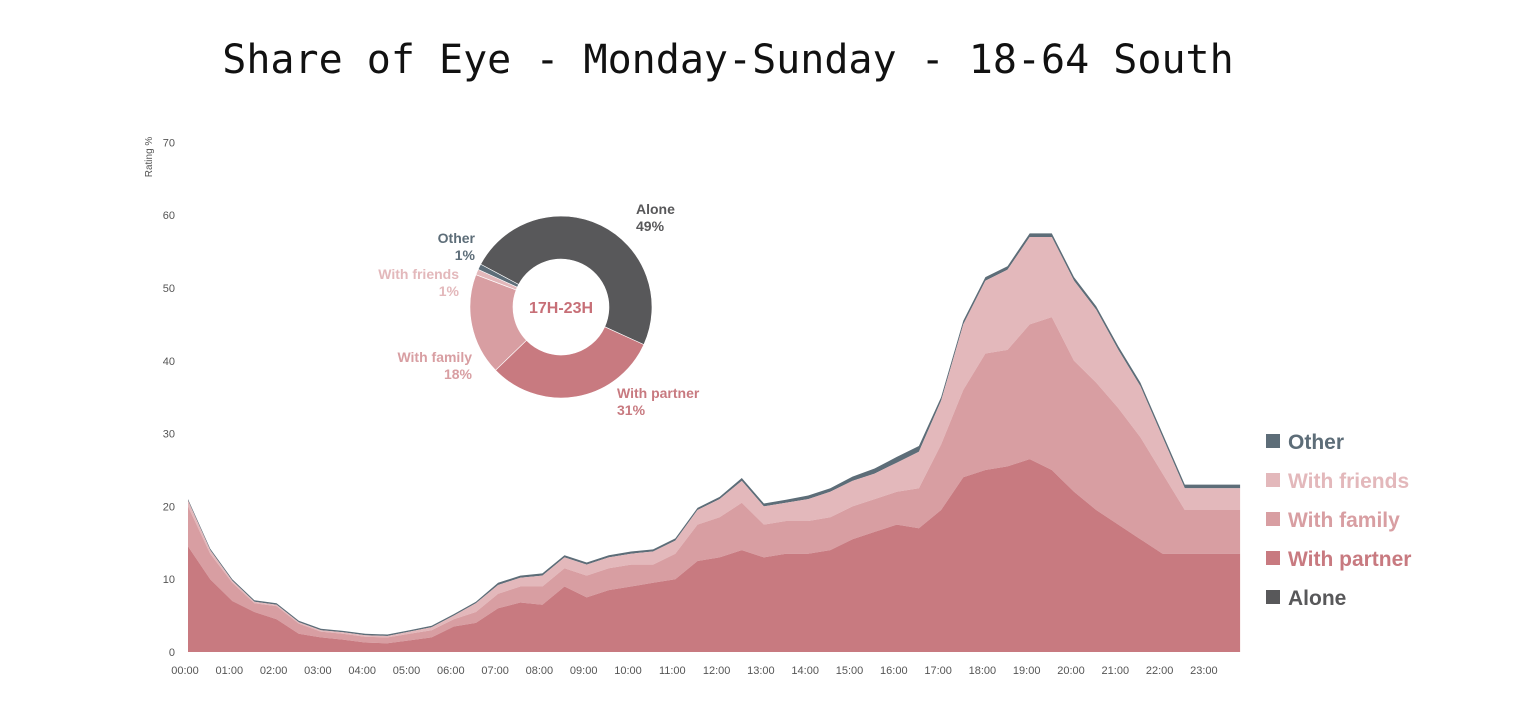  What do you see at coordinates (449, 291) in the screenshot?
I see `donut-pct-with-friends: 1%` at bounding box center [449, 291].